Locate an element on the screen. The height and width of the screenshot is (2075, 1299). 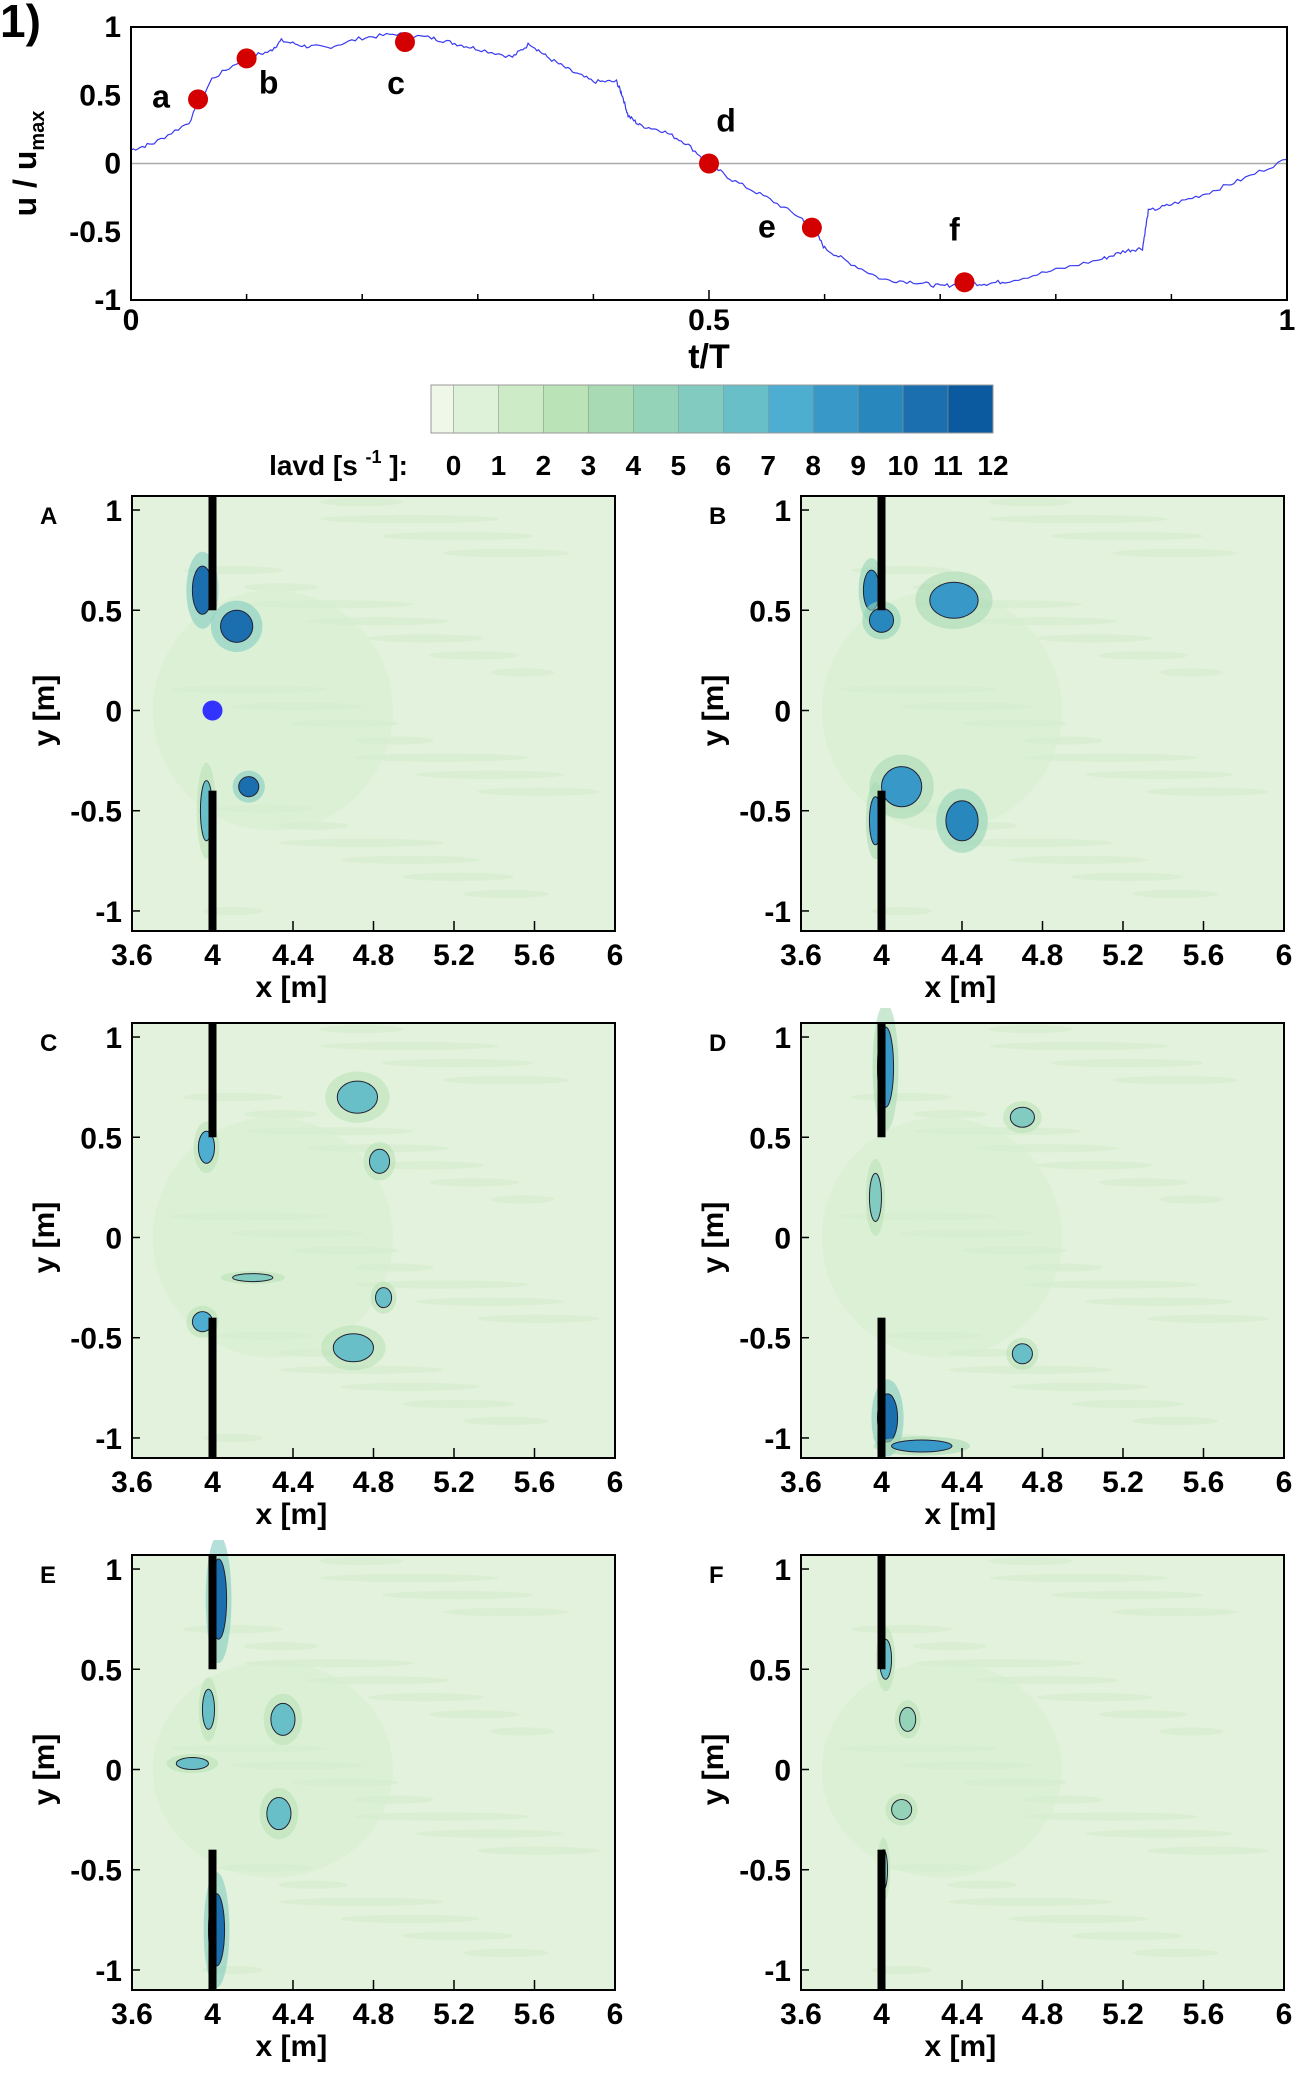
field-wake is located at coordinates (941, 1769).